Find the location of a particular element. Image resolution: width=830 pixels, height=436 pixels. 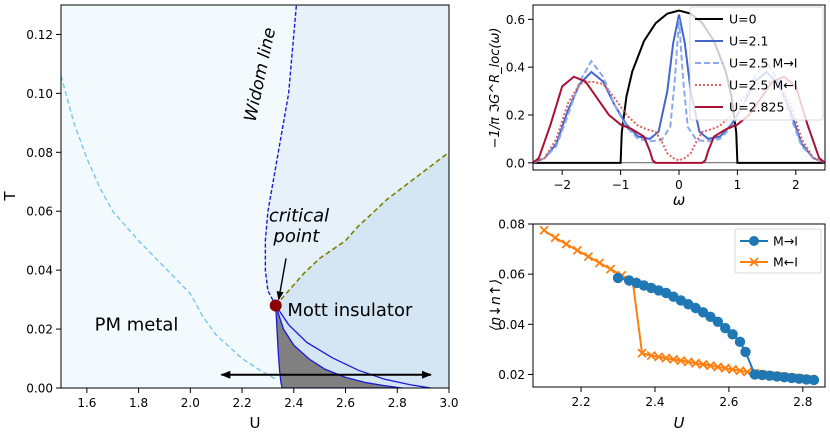

spectral-legend: U=0 U=2.1 U=2.5 M→I U=2.5 M←I U=2.825 is located at coordinates (756, 63).